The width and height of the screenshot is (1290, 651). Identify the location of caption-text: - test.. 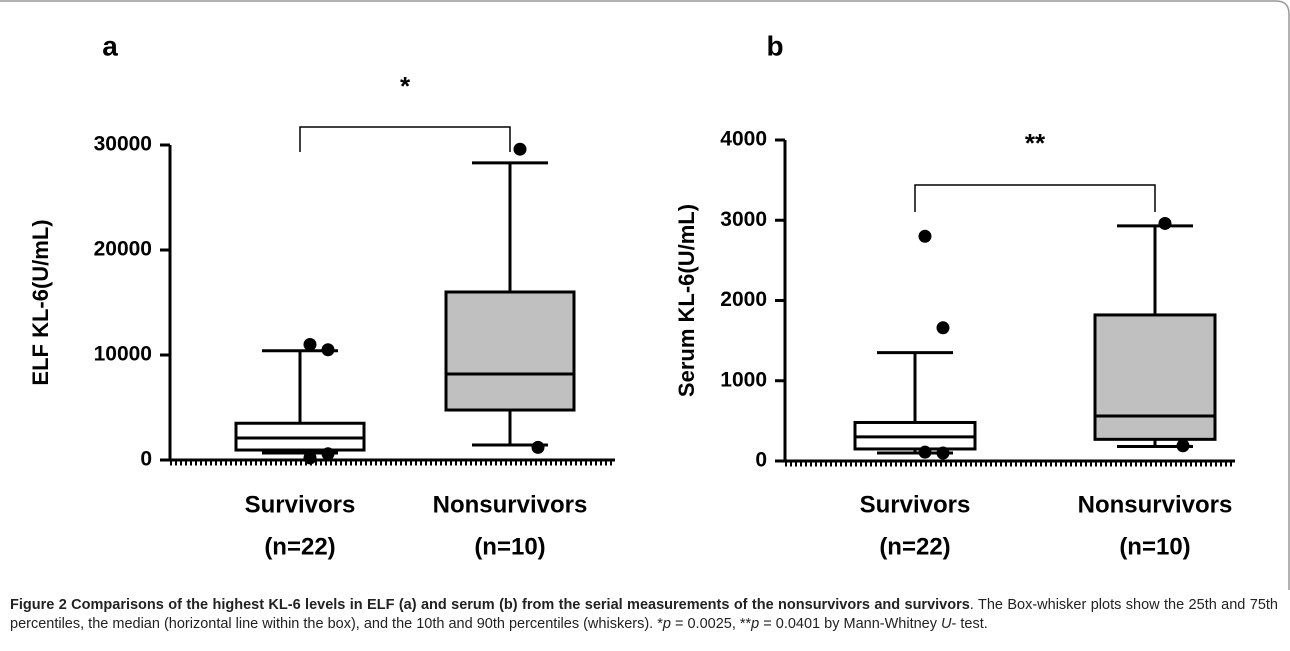
(969, 624).